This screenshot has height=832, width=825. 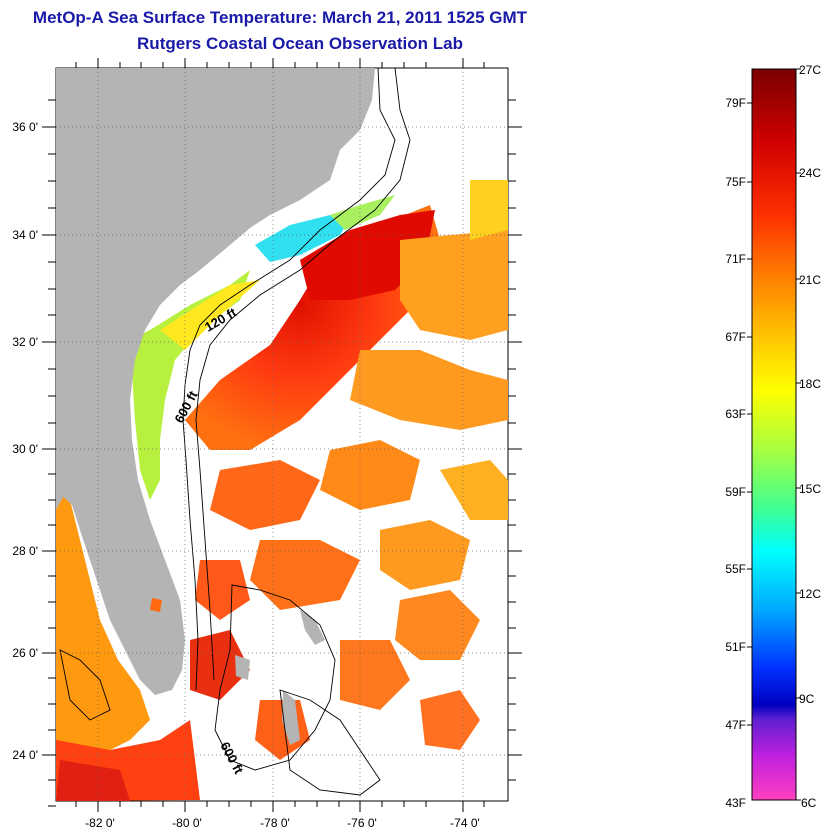 What do you see at coordinates (810, 489) in the screenshot?
I see `c-label-15: 15C` at bounding box center [810, 489].